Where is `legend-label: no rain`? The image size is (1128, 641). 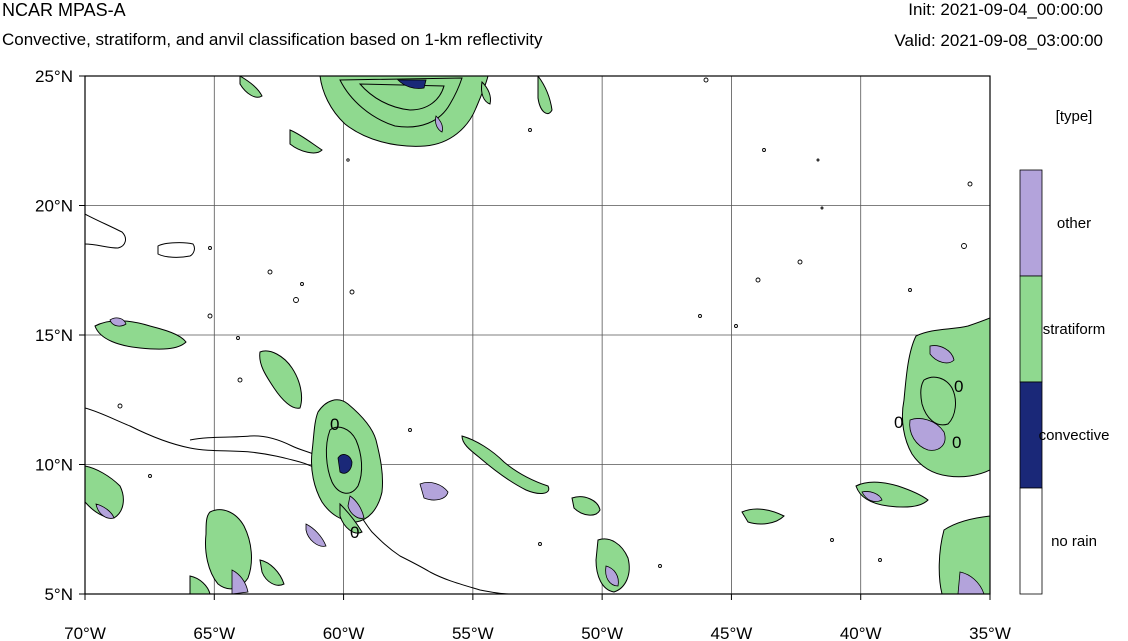
legend-label: no rain is located at coordinates (1074, 541).